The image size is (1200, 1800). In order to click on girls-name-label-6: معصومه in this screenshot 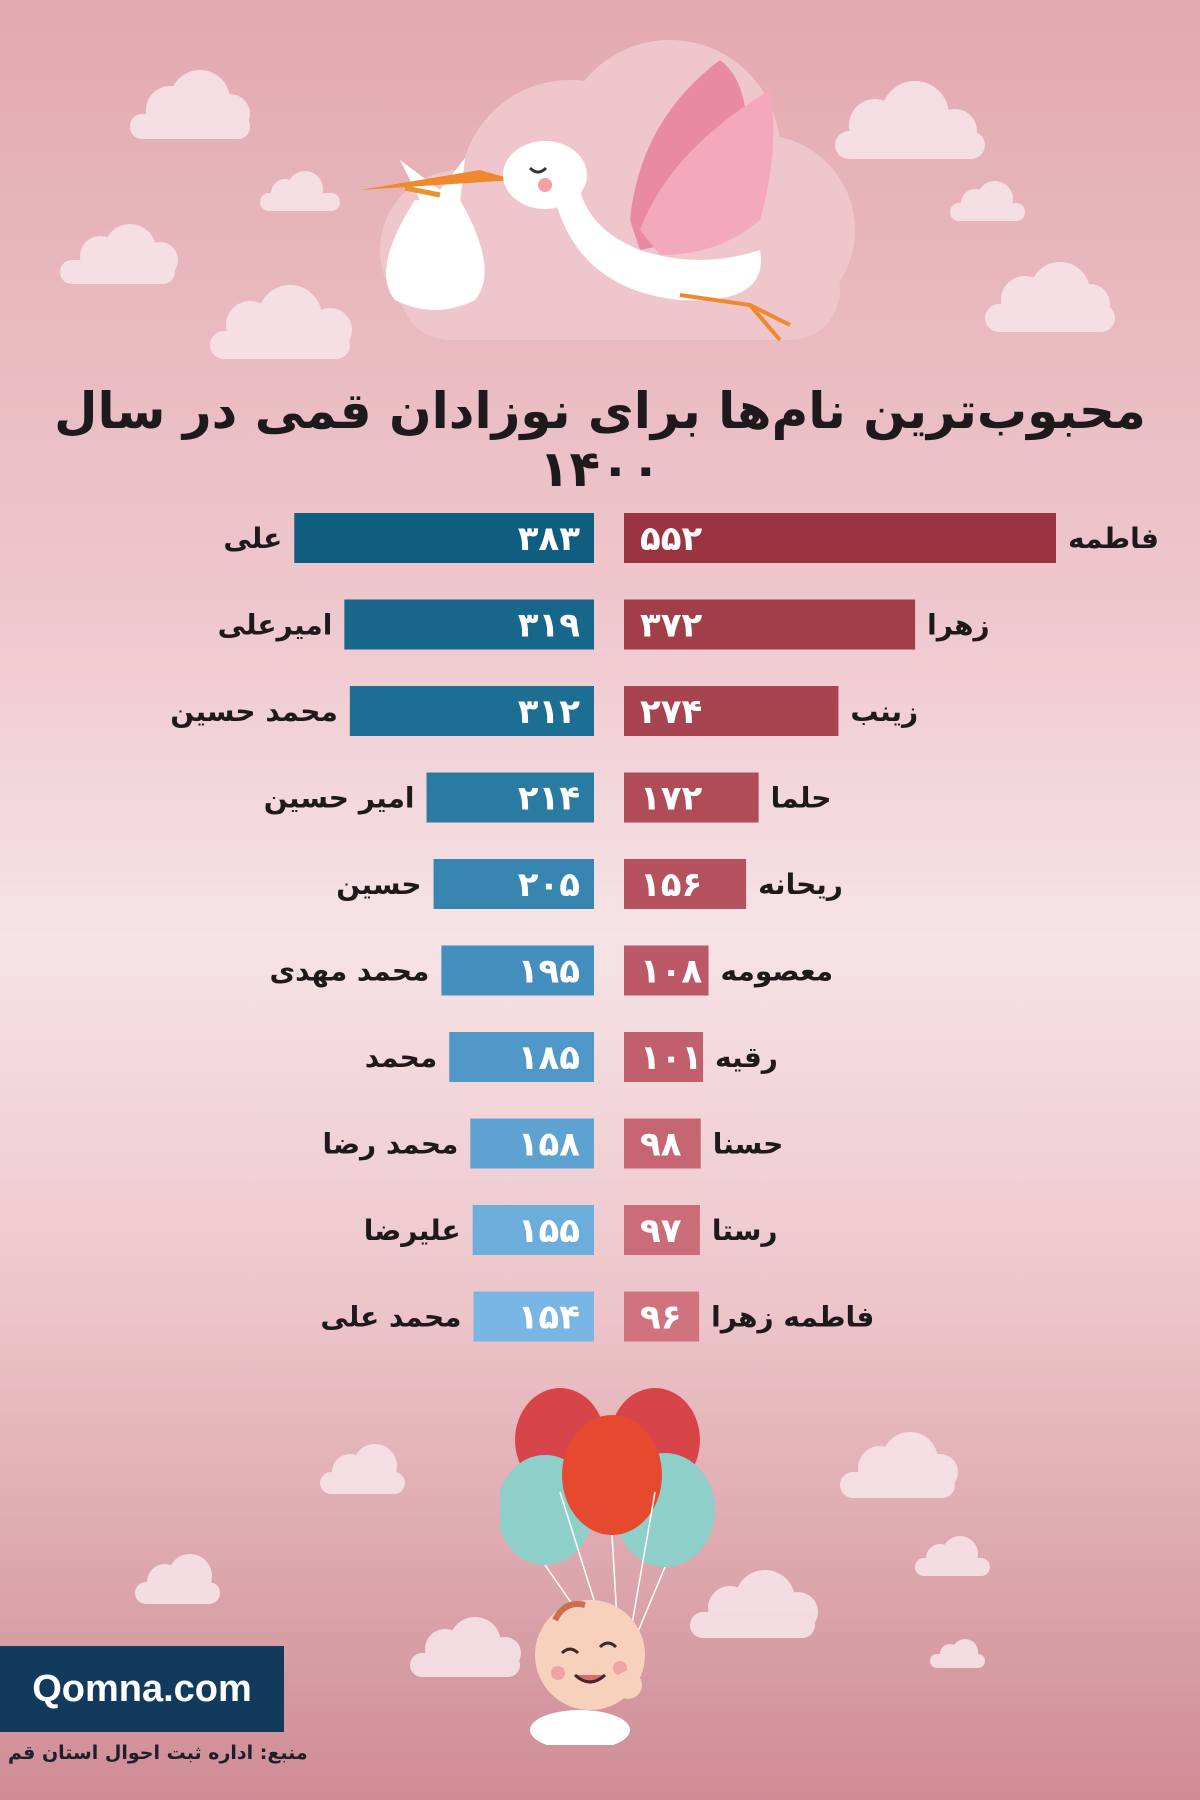, I will do `click(777, 971)`.